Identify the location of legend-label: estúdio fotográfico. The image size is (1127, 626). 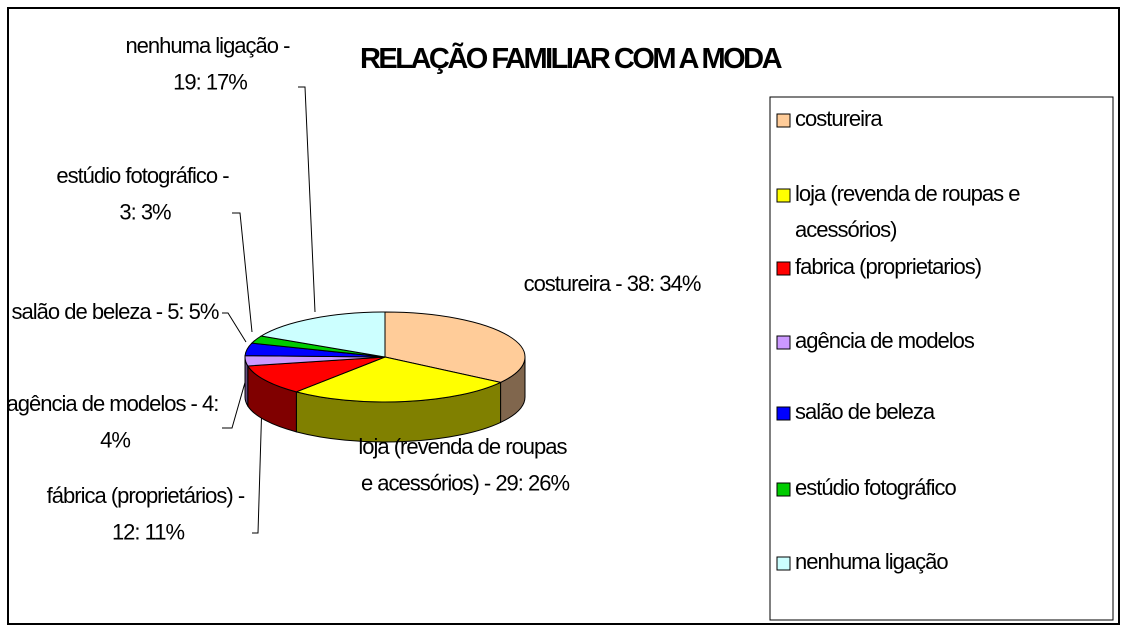
(876, 487).